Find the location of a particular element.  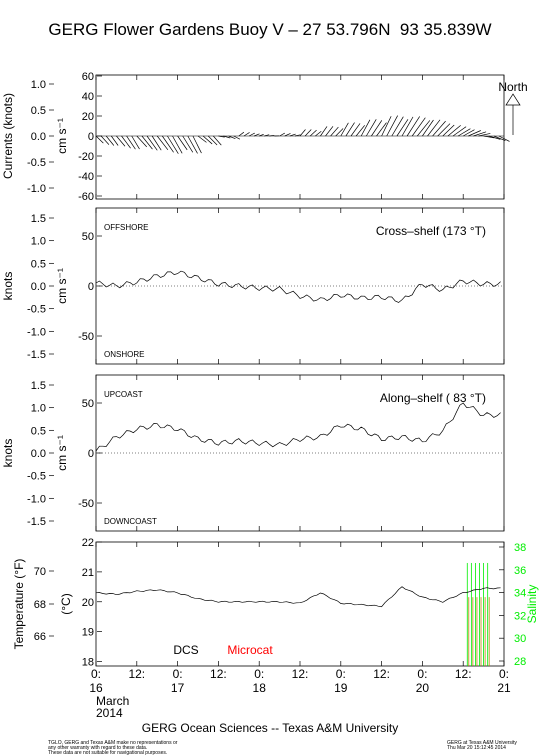

along-shelf-knots-tick: -1.0 is located at coordinates (36, 499).